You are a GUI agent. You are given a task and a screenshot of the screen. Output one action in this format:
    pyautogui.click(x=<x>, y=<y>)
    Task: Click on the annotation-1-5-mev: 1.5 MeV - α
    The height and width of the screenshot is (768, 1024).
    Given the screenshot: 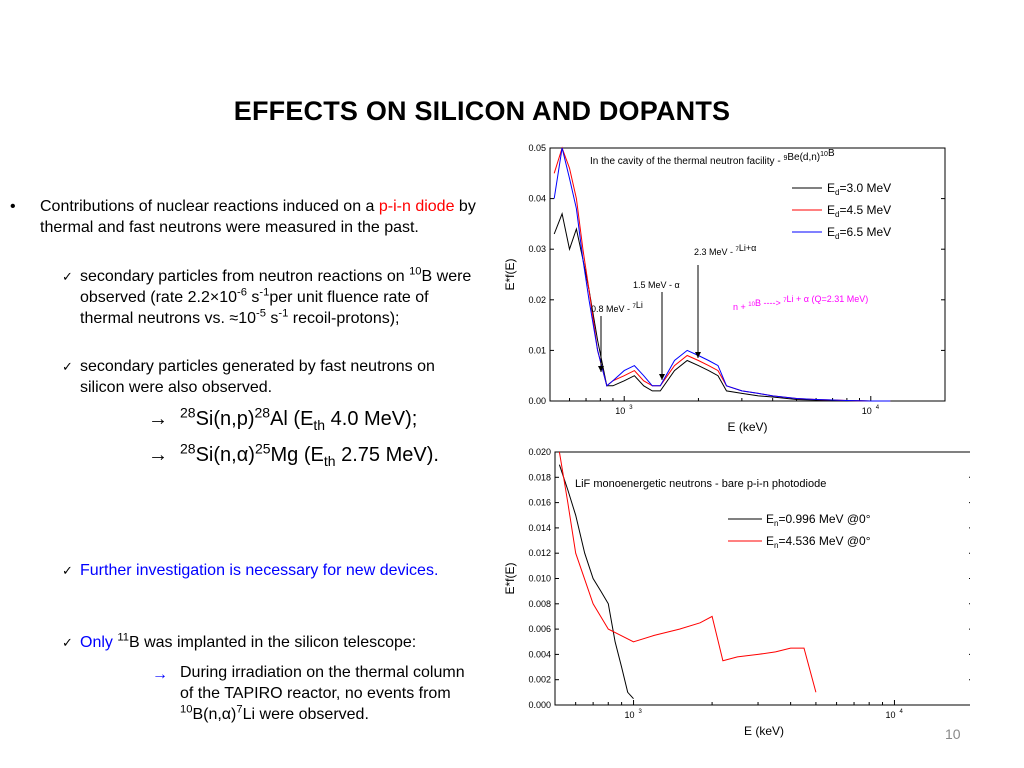 What is the action you would take?
    pyautogui.click(x=656, y=285)
    